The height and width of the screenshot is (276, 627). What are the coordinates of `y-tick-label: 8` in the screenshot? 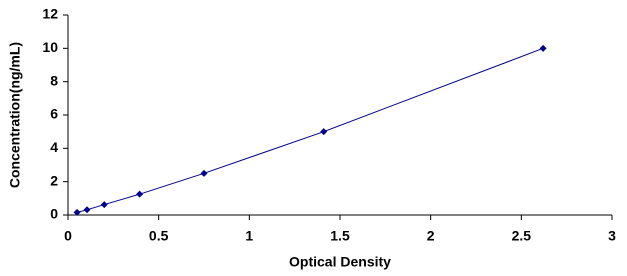 It's located at (54, 80).